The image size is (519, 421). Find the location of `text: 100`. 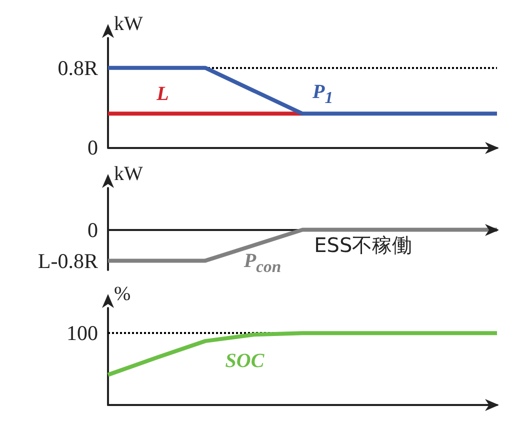

text: 100 is located at coordinates (82, 333).